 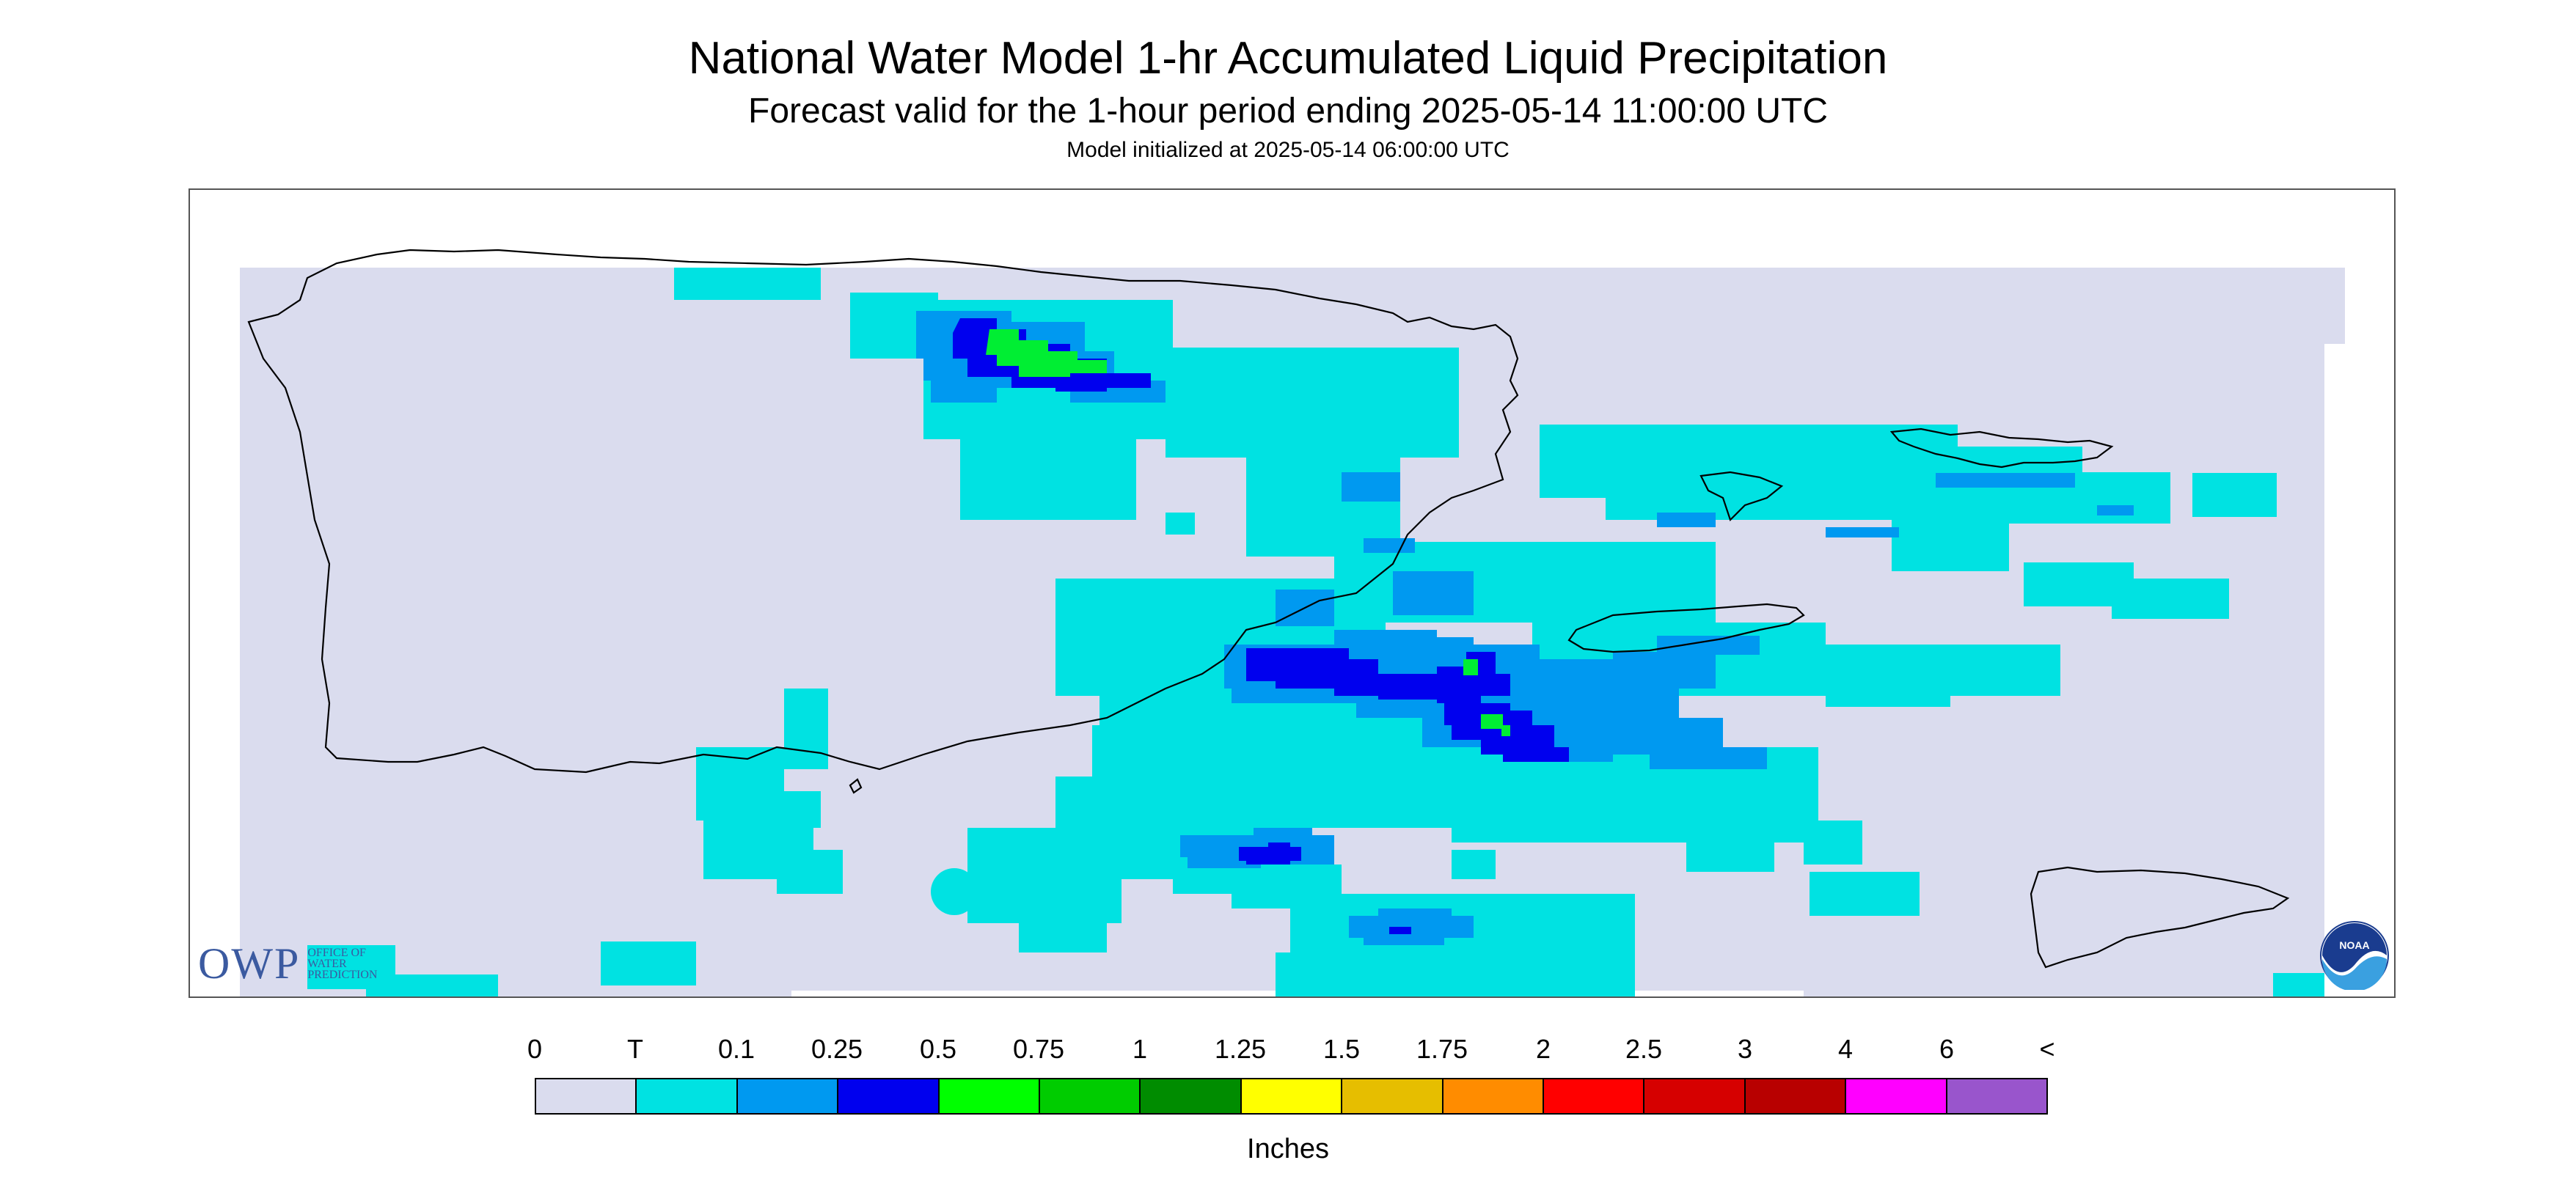 What do you see at coordinates (1442, 1049) in the screenshot?
I see `legend-label-9: 1.75` at bounding box center [1442, 1049].